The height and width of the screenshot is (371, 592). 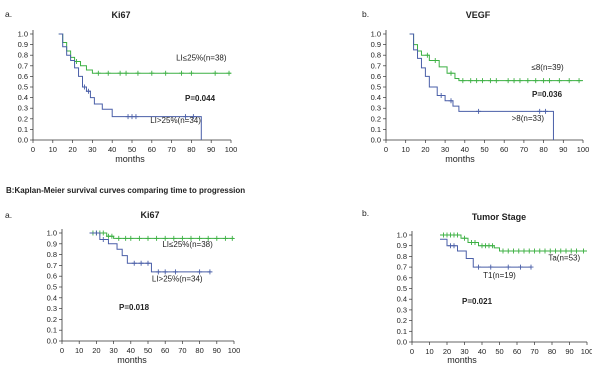 What do you see at coordinates (499, 275) in the screenshot?
I see `series-label: T1(n=19)` at bounding box center [499, 275].